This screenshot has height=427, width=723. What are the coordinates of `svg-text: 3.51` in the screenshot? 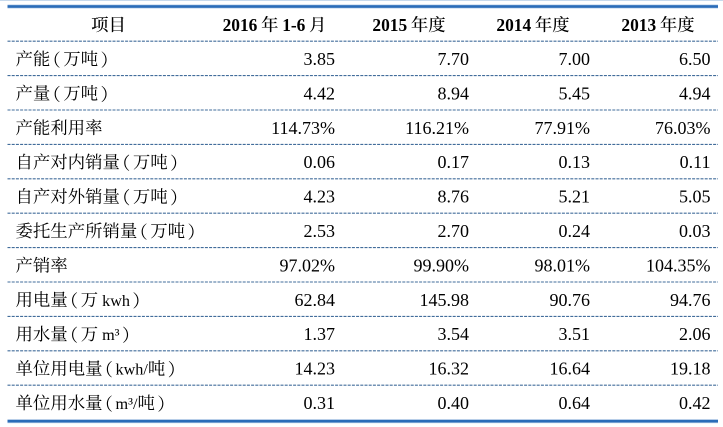 It's located at (575, 334).